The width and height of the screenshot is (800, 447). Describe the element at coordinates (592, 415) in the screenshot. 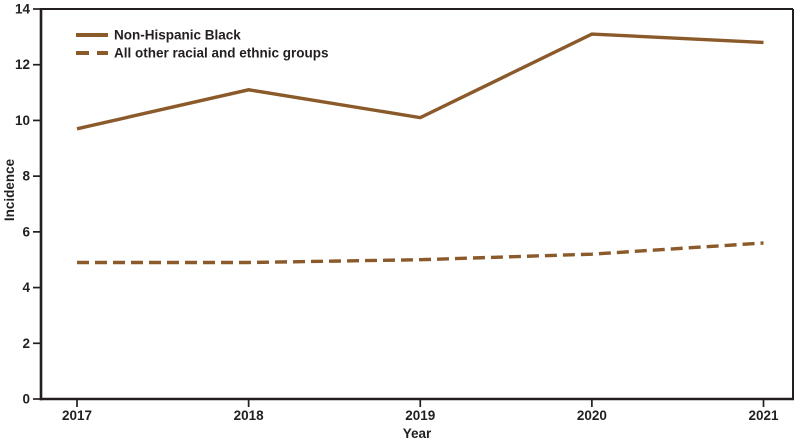

I see `x-tick-label: 2020` at that location.